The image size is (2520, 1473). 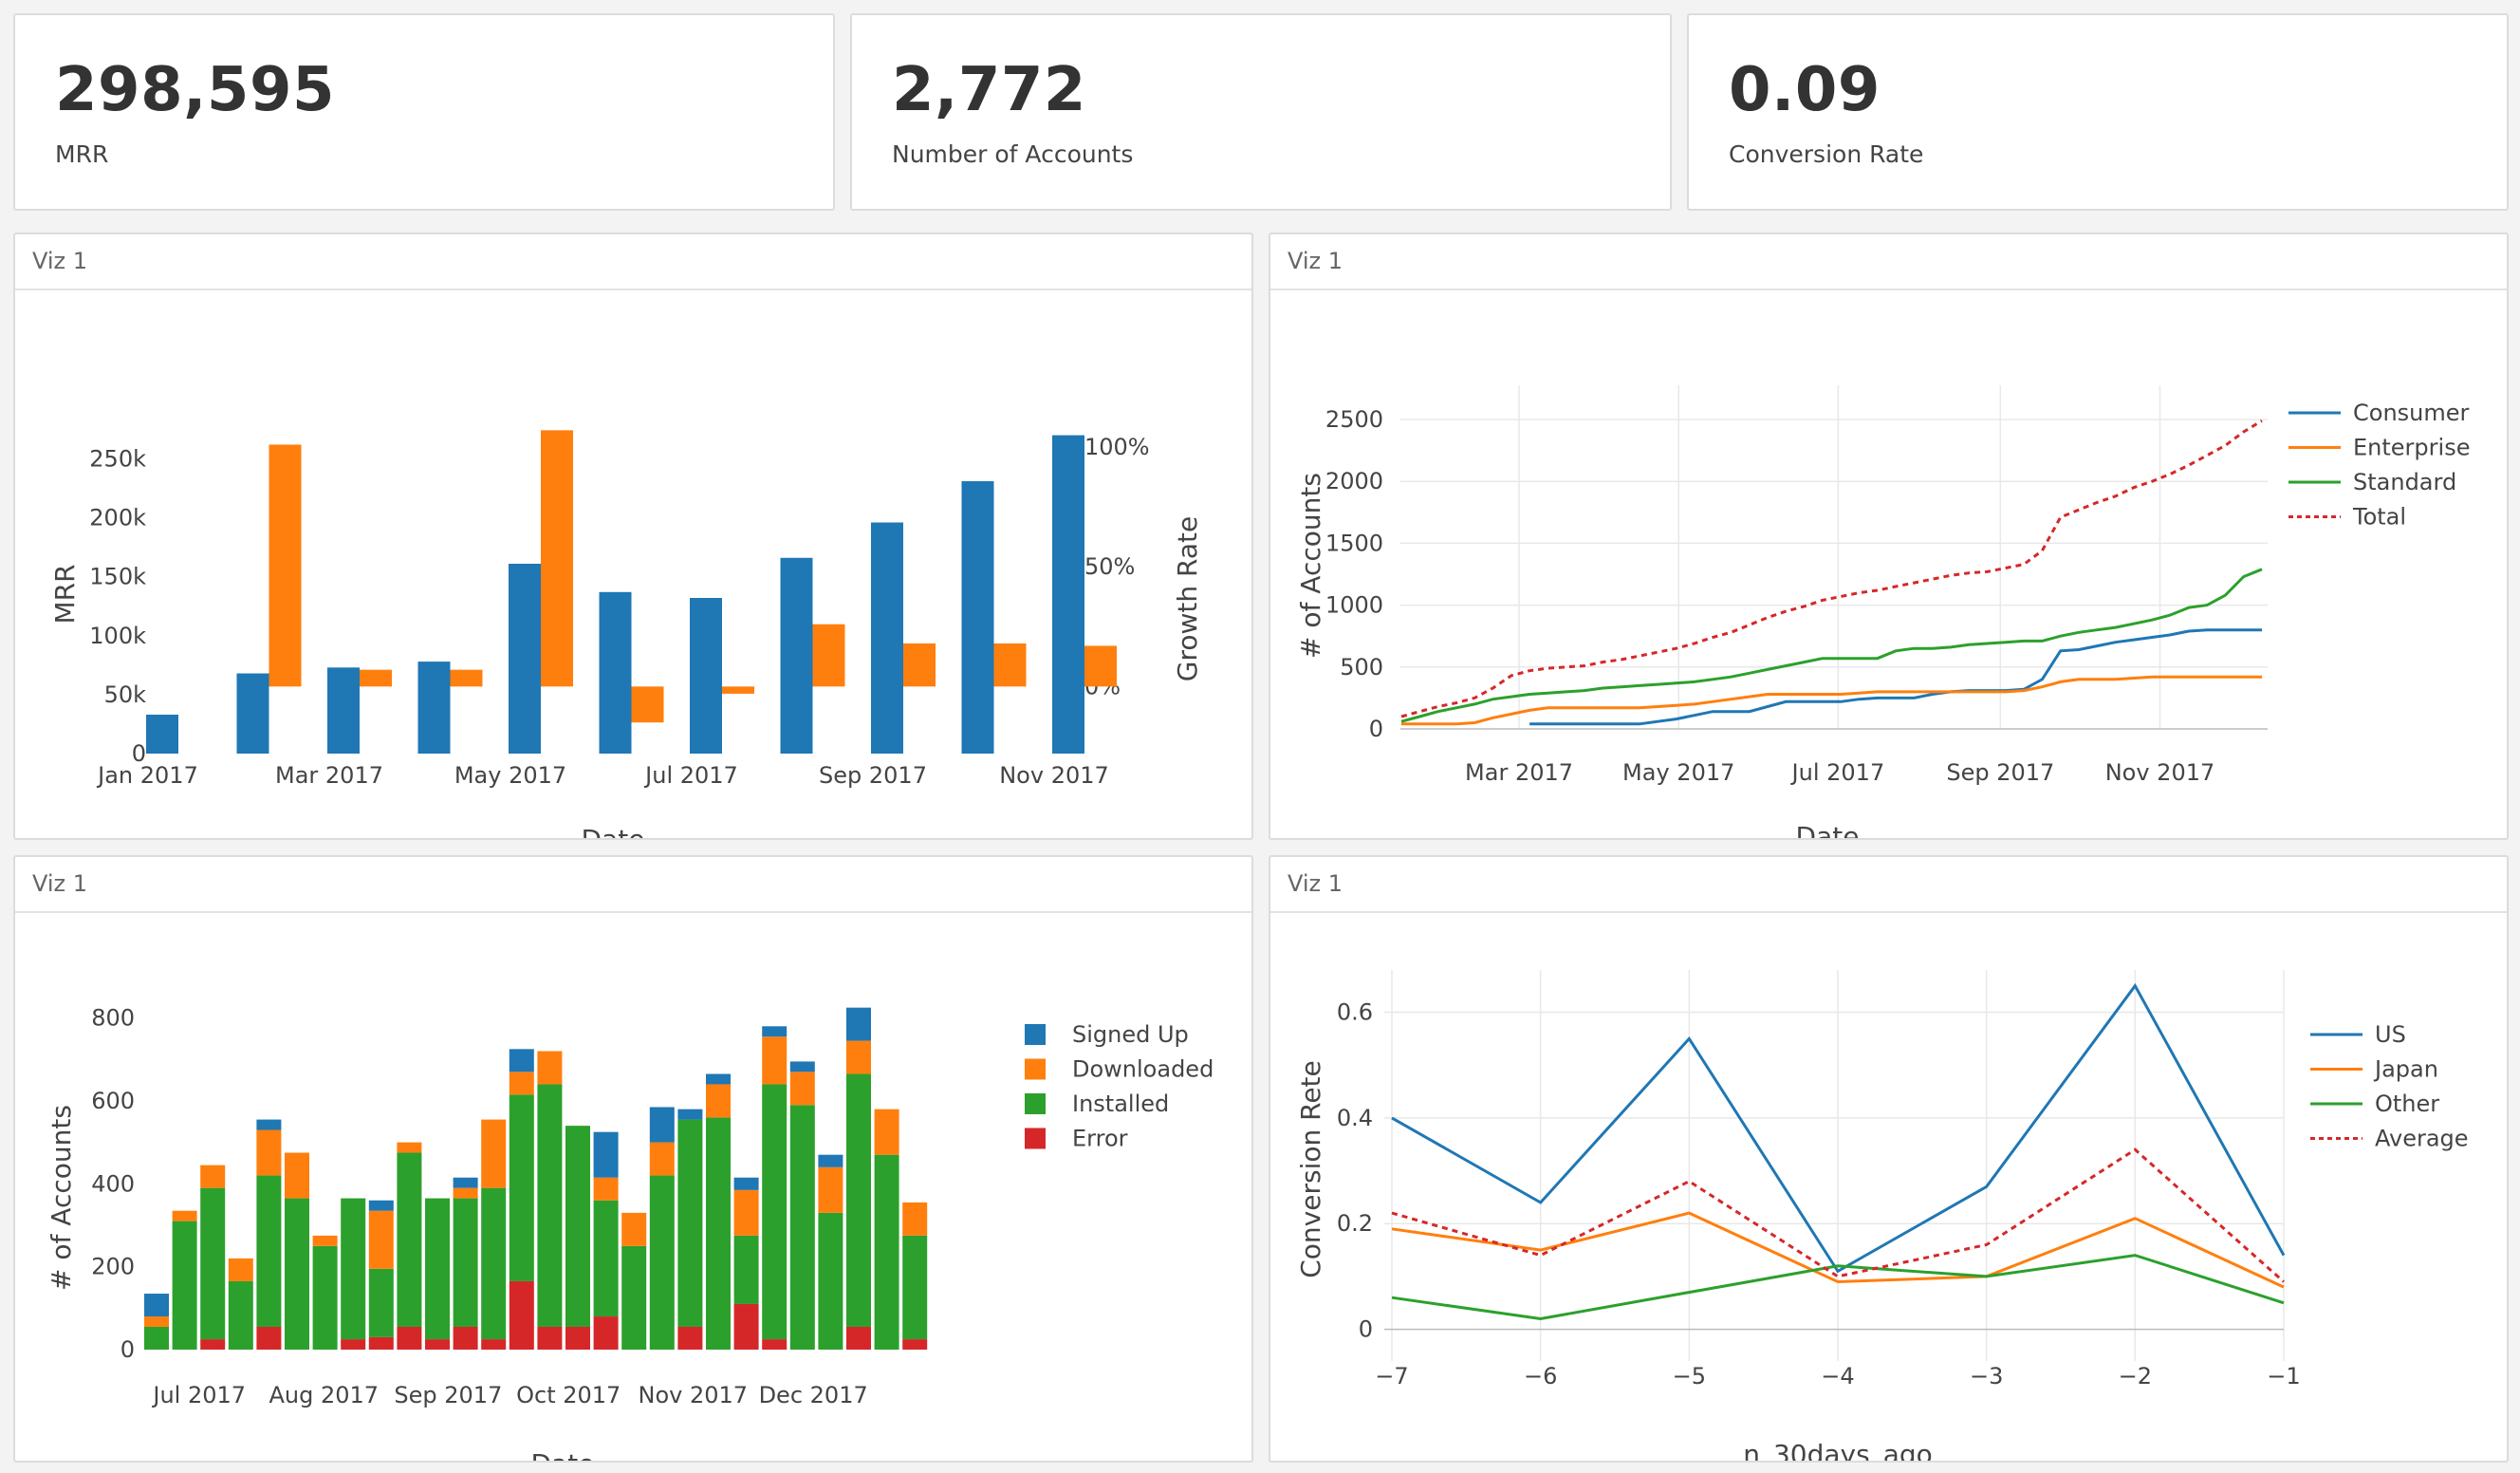 I want to click on line-consumer, so click(x=1895, y=677).